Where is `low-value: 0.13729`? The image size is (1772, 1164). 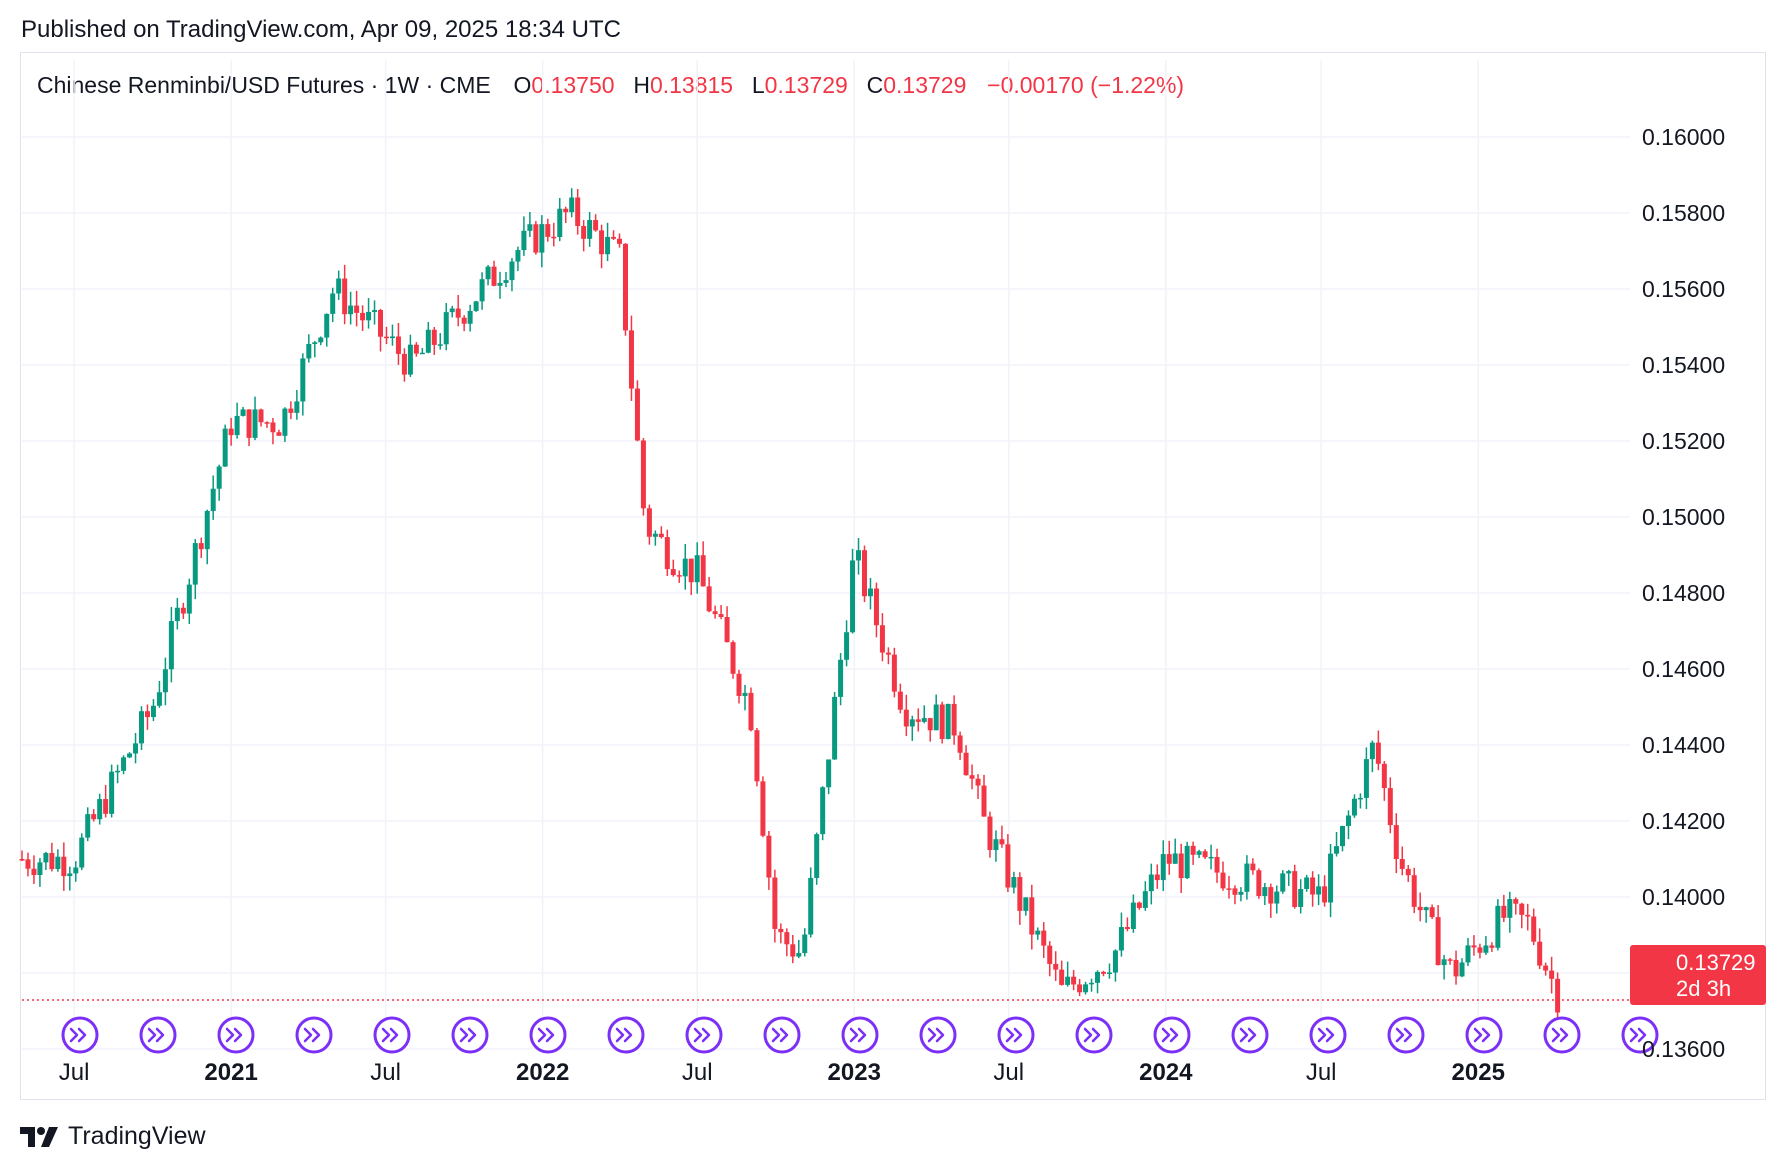 low-value: 0.13729 is located at coordinates (806, 85).